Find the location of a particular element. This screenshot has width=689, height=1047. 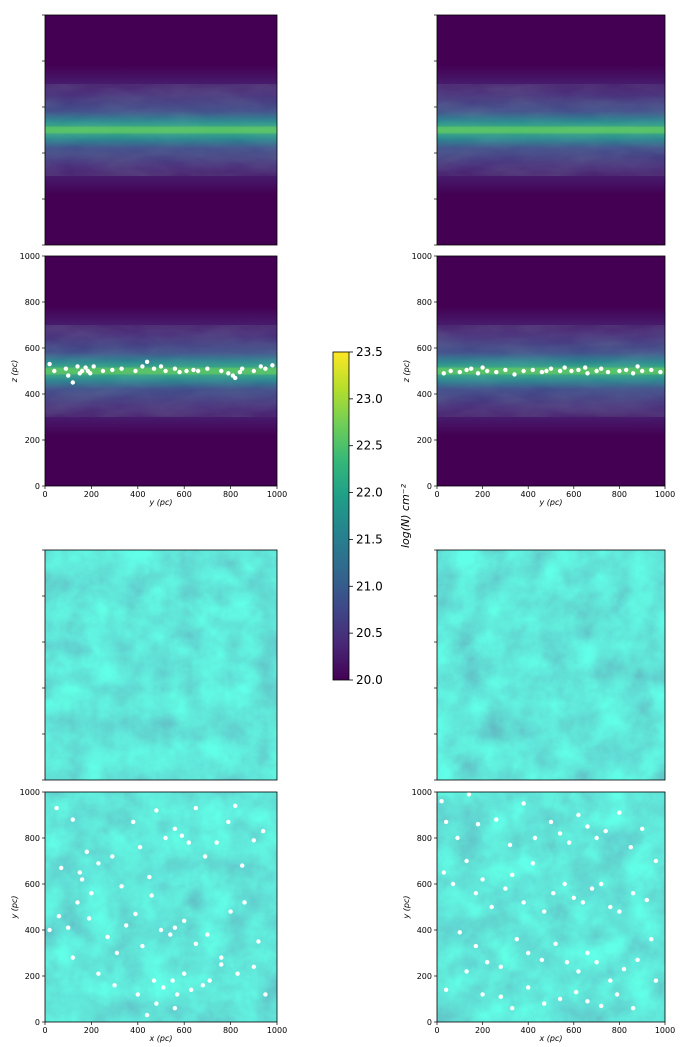

x-tick-label: 800 is located at coordinates (619, 1030).